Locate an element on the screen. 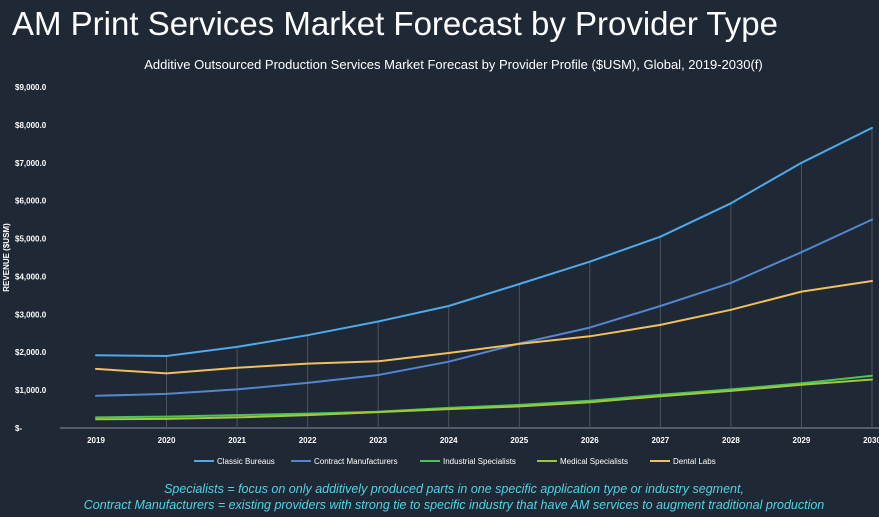  y-tick-label: $4,000.0 is located at coordinates (31, 276).